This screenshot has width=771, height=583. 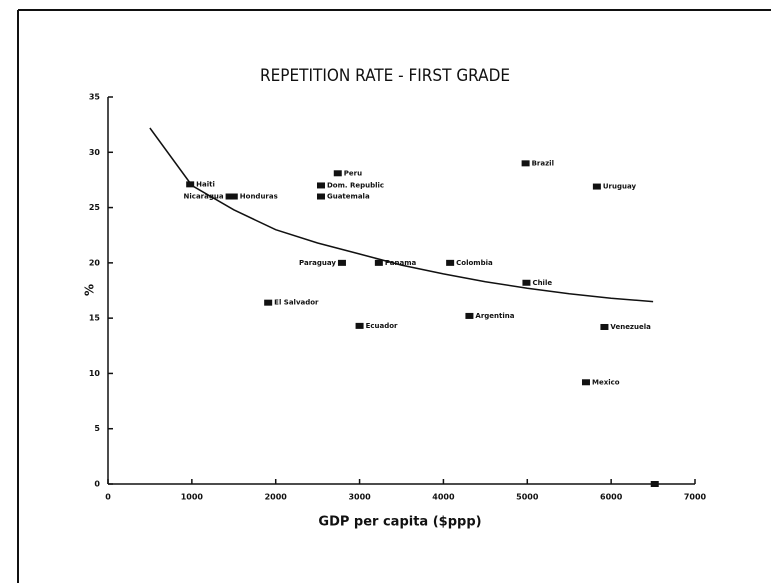 What do you see at coordinates (90, 290) in the screenshot?
I see `y-axis-label: %` at bounding box center [90, 290].